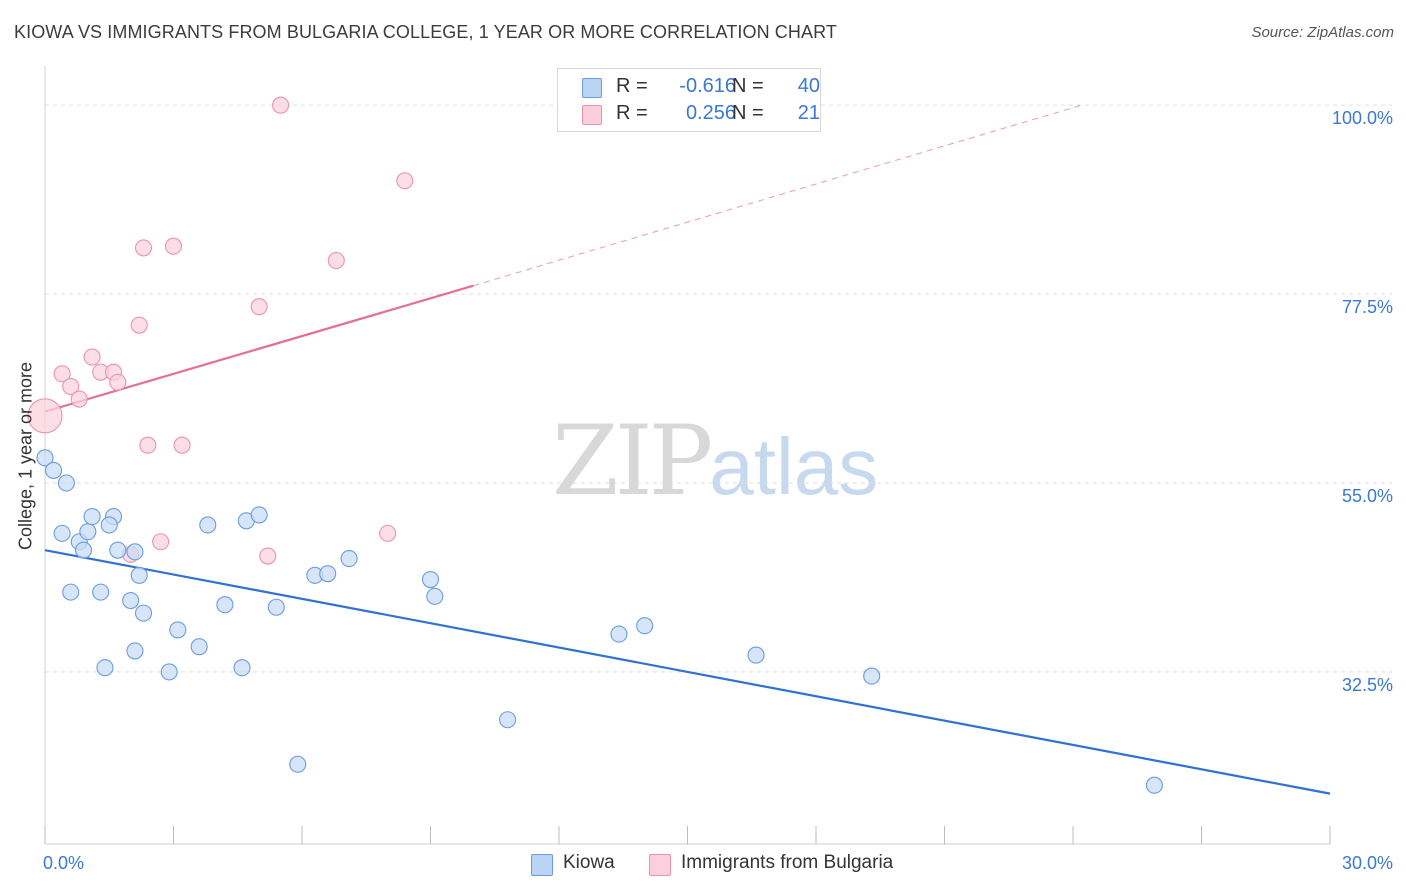 The height and width of the screenshot is (892, 1406). I want to click on legend-label-kiowa: Kiowa, so click(589, 862).